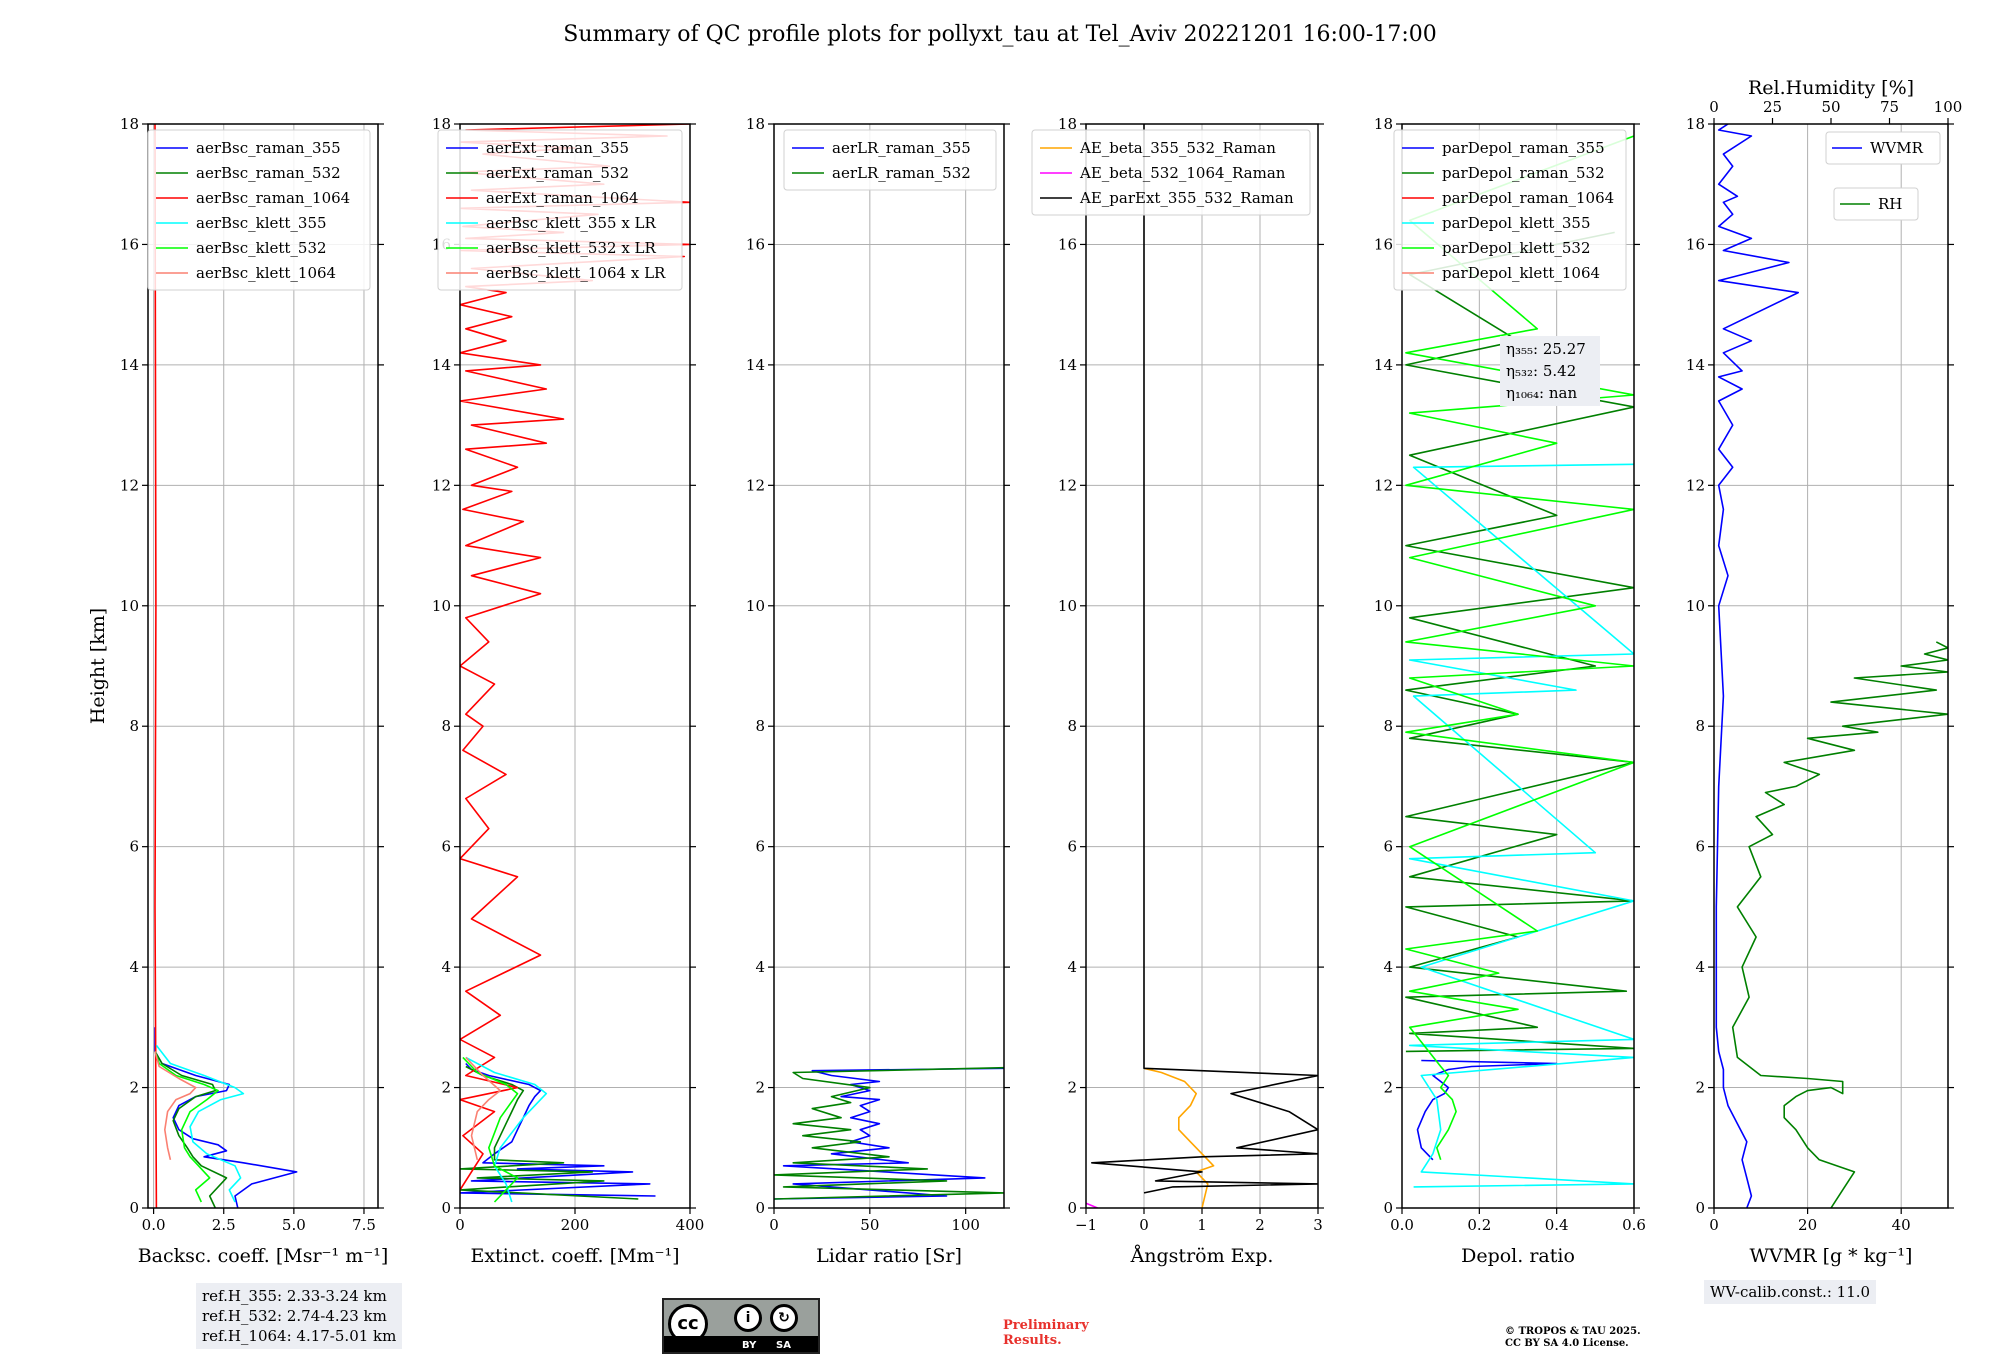  What do you see at coordinates (1523, 173) in the screenshot?
I see `legend-label-parDepol_raman_532: parDepol_raman_532` at bounding box center [1523, 173].